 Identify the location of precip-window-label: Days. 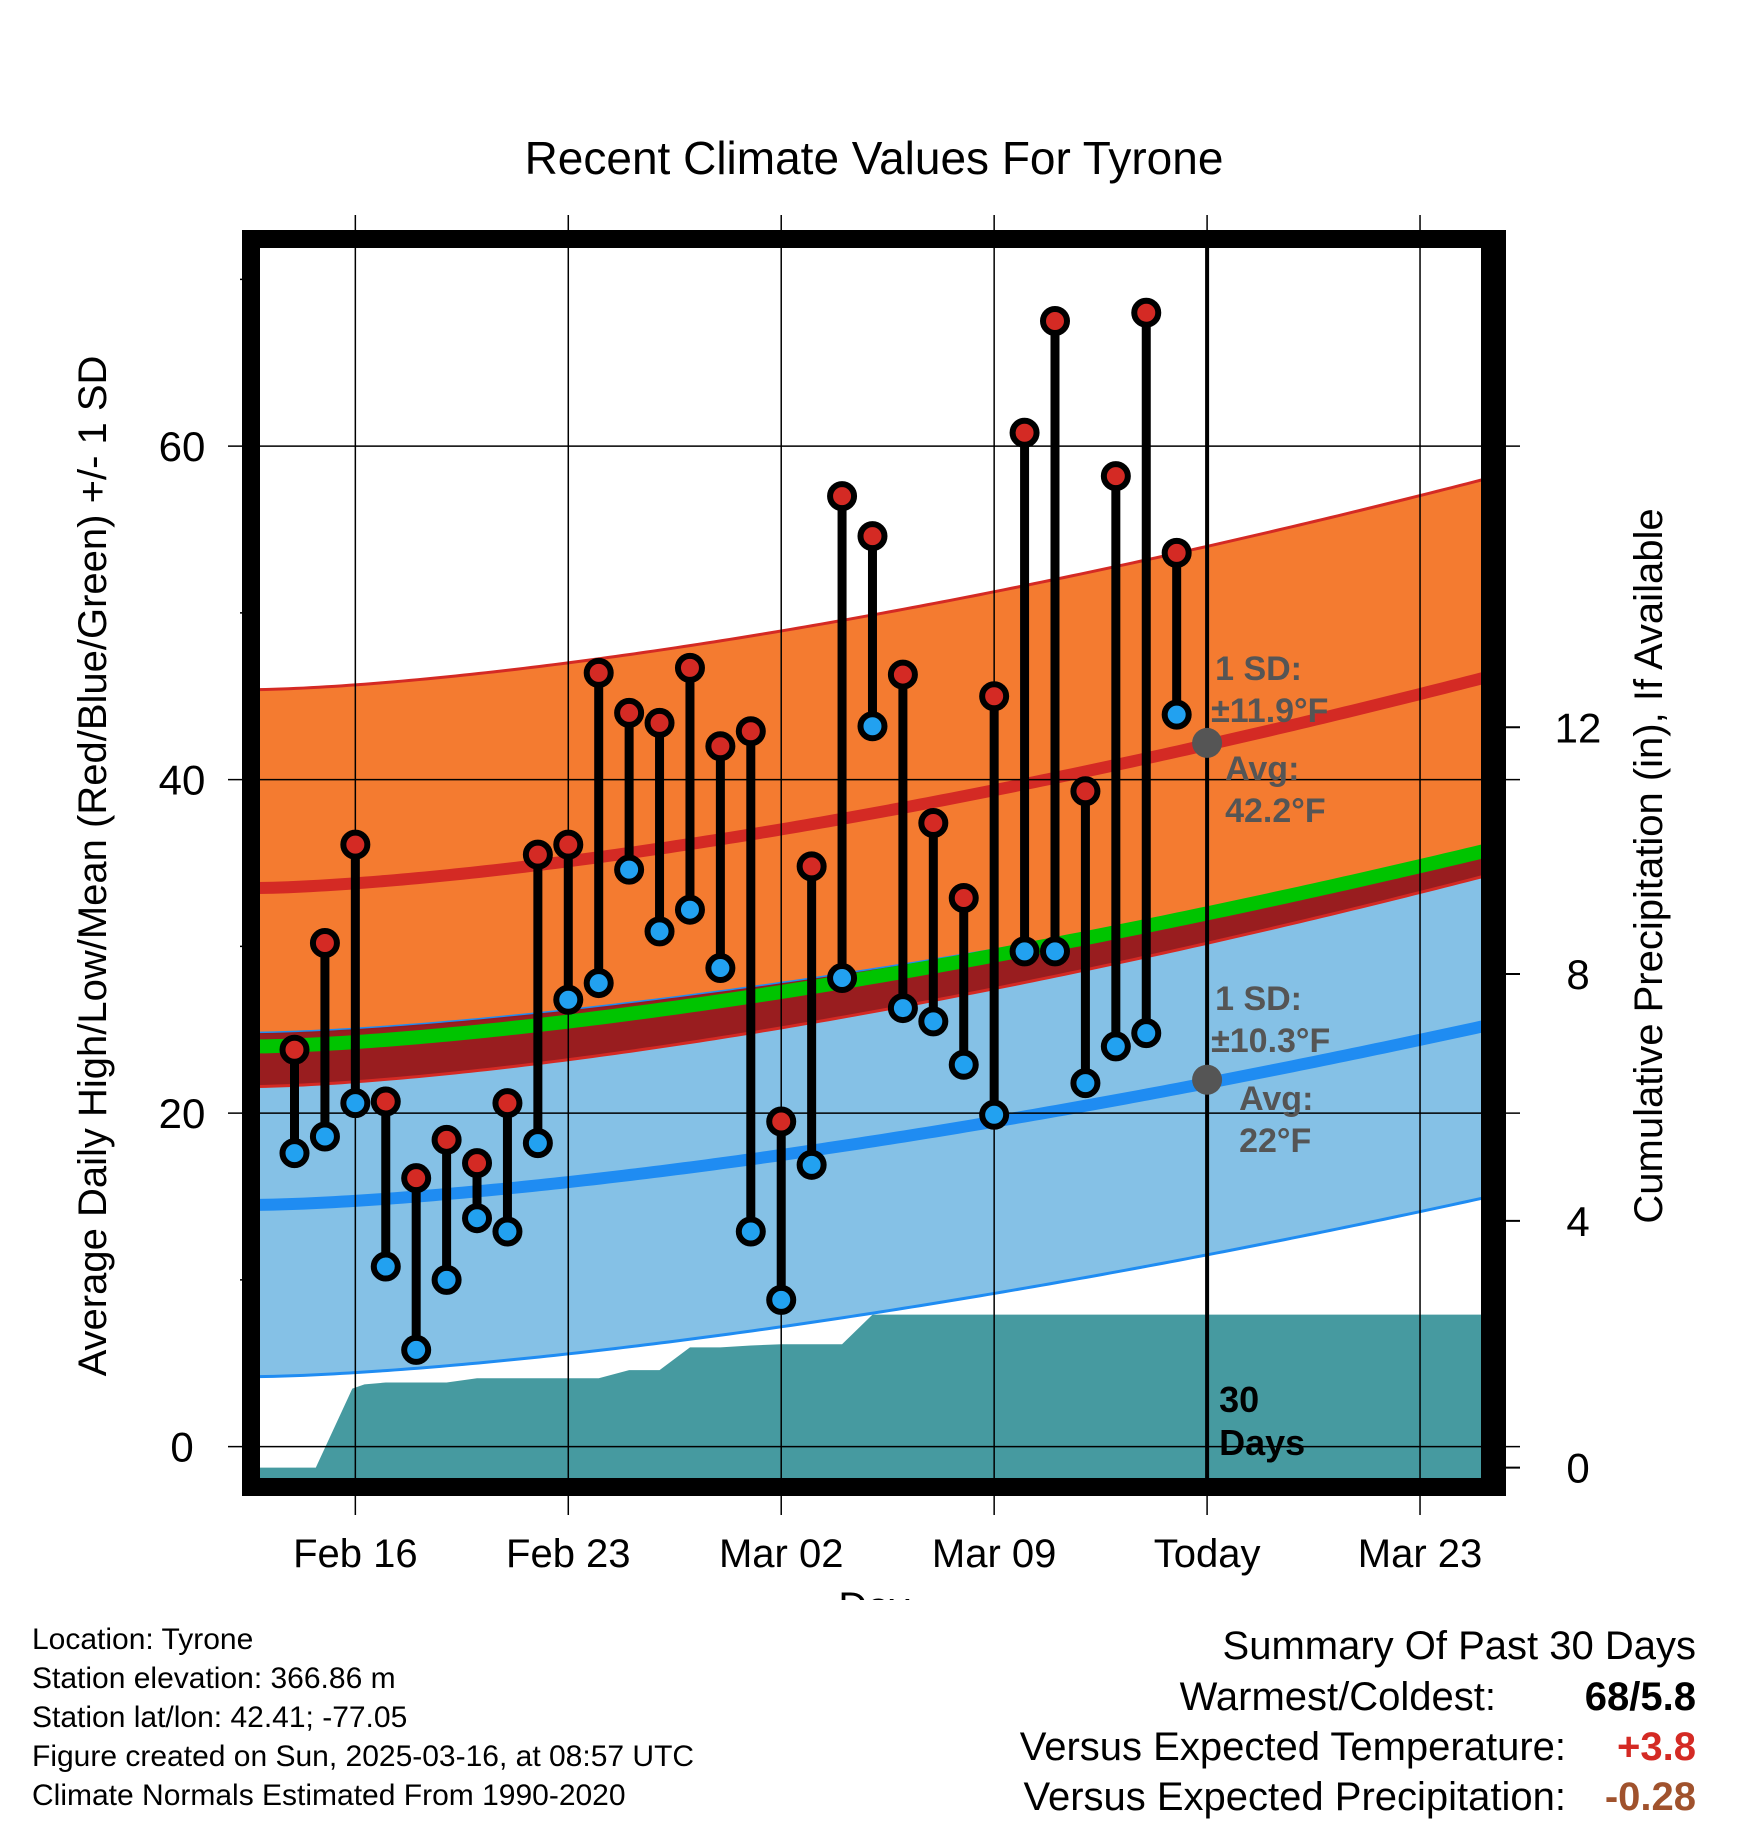
(1262, 1442).